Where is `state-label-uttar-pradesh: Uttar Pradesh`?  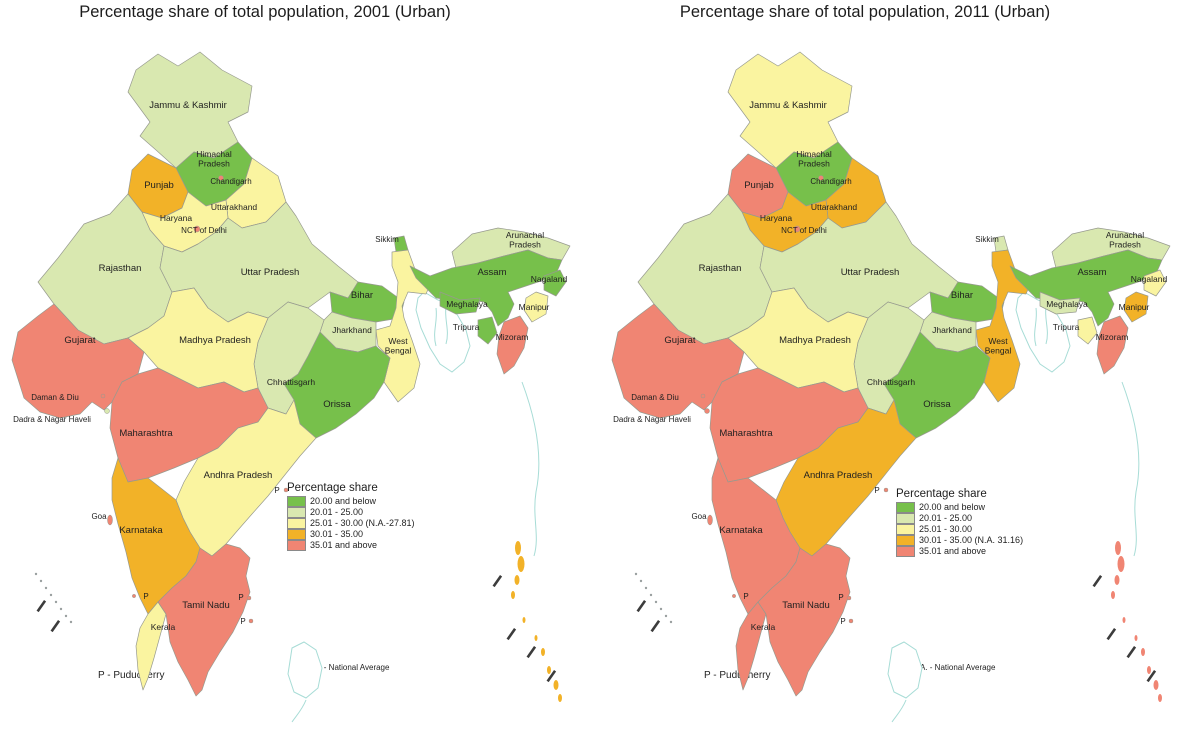
state-label-uttar-pradesh: Uttar Pradesh is located at coordinates (870, 272).